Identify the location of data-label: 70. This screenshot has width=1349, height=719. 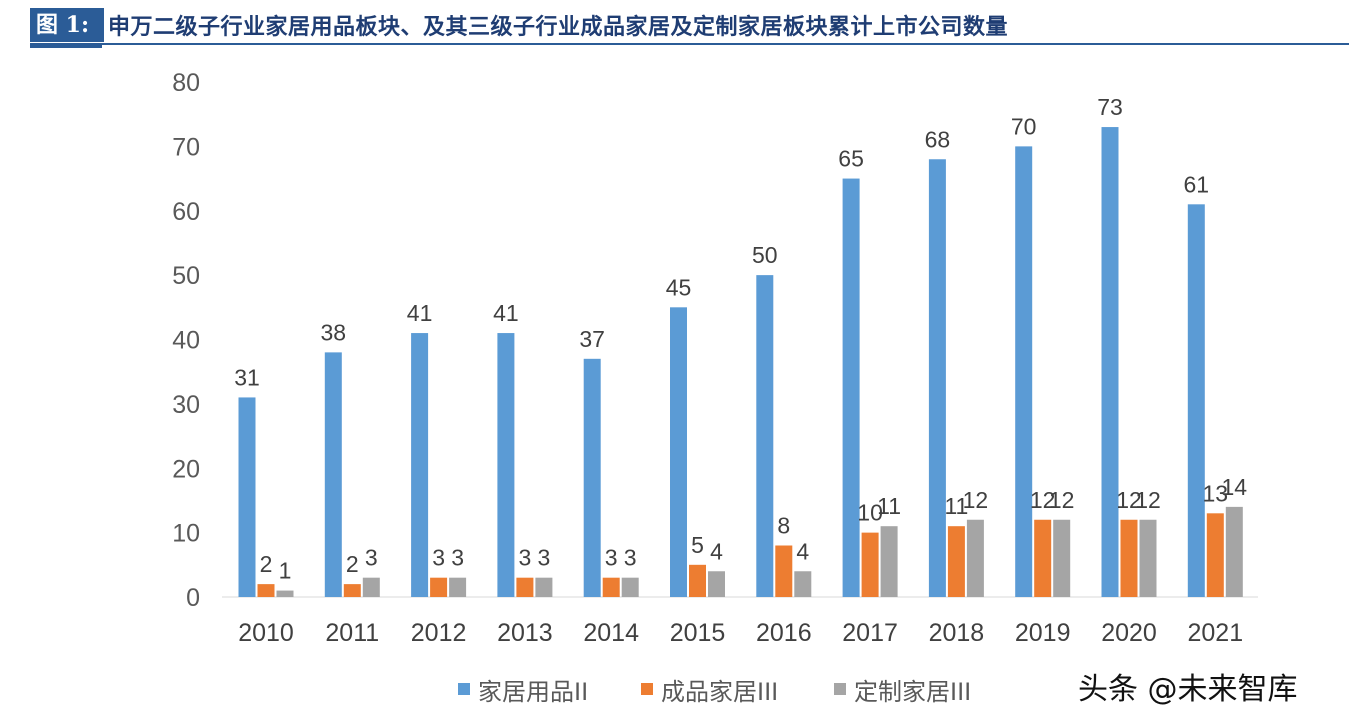
(1024, 126).